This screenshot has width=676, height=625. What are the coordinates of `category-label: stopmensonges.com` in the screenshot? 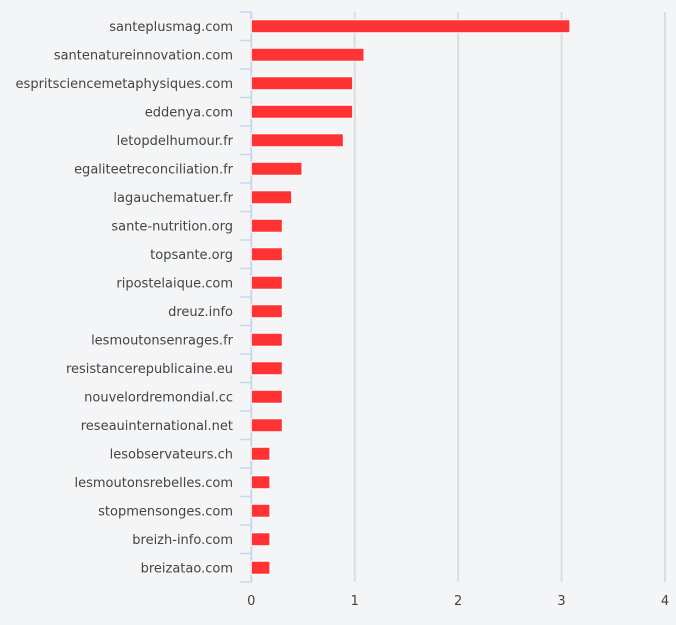 It's located at (165, 511).